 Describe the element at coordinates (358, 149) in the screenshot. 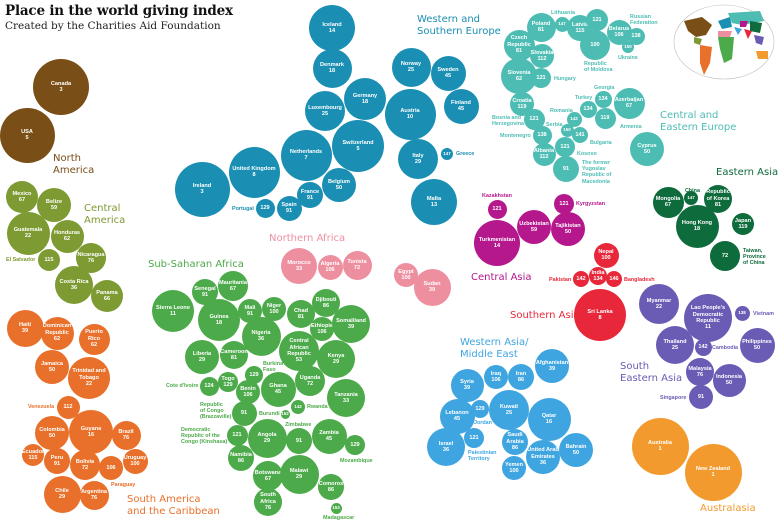

I see `country-rank: 5` at that location.